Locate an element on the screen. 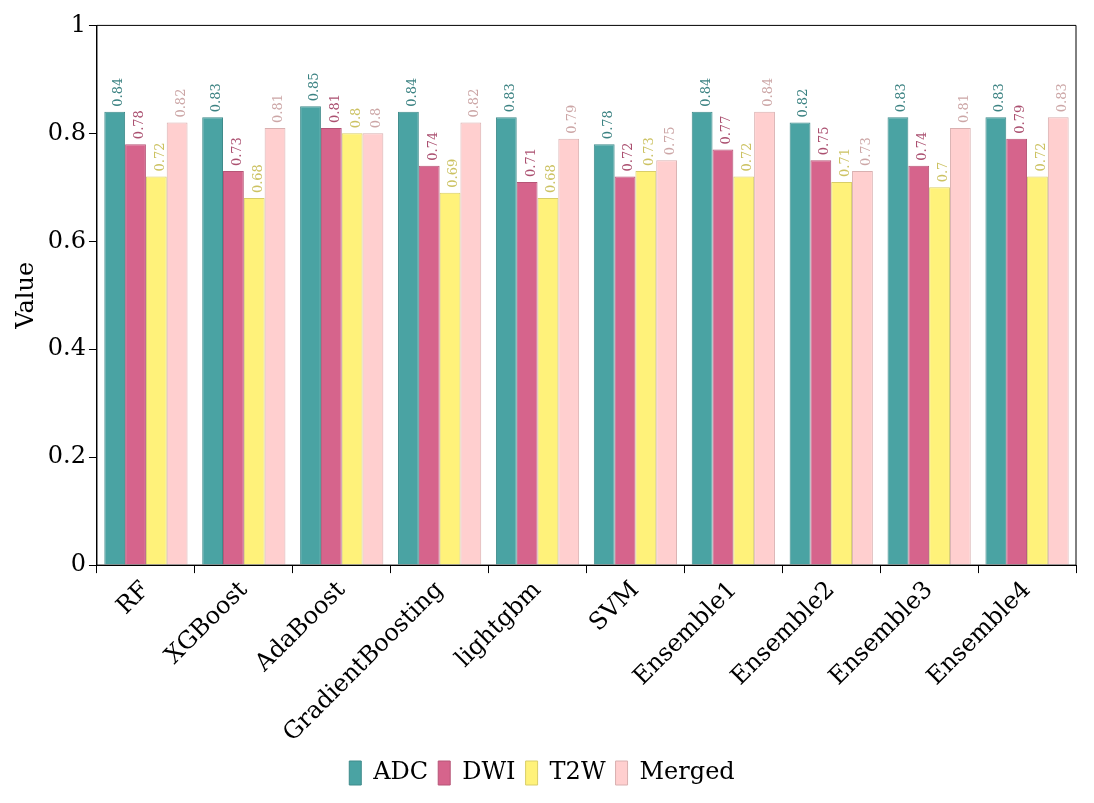 The image size is (1094, 803). y-tick-label: 0.6 is located at coordinates (66, 239).